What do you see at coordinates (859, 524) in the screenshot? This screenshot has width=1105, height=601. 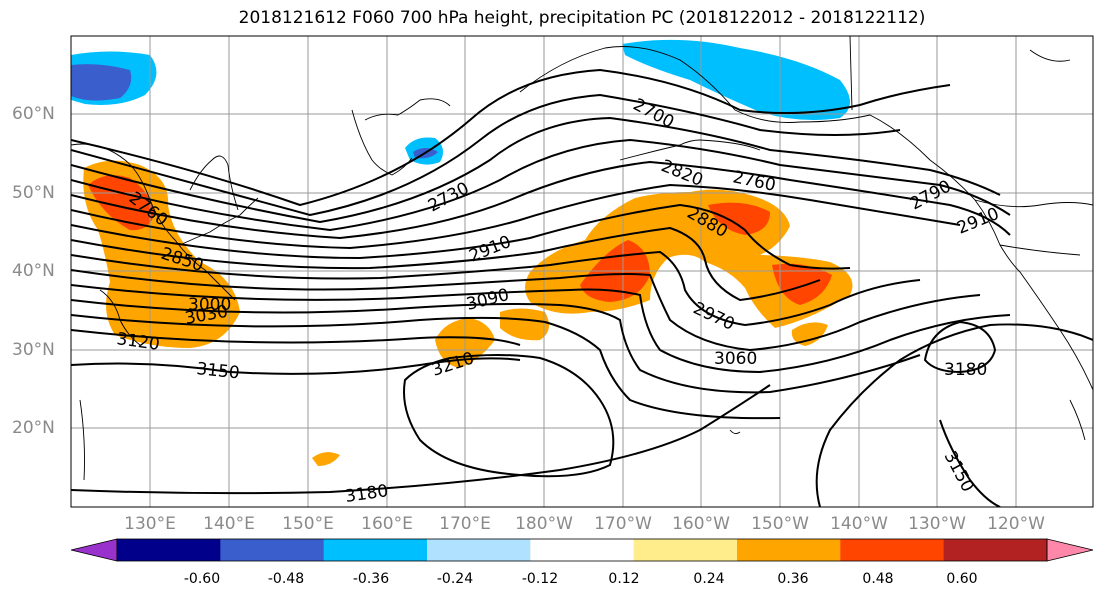 I see `lon-label: 140°W` at bounding box center [859, 524].